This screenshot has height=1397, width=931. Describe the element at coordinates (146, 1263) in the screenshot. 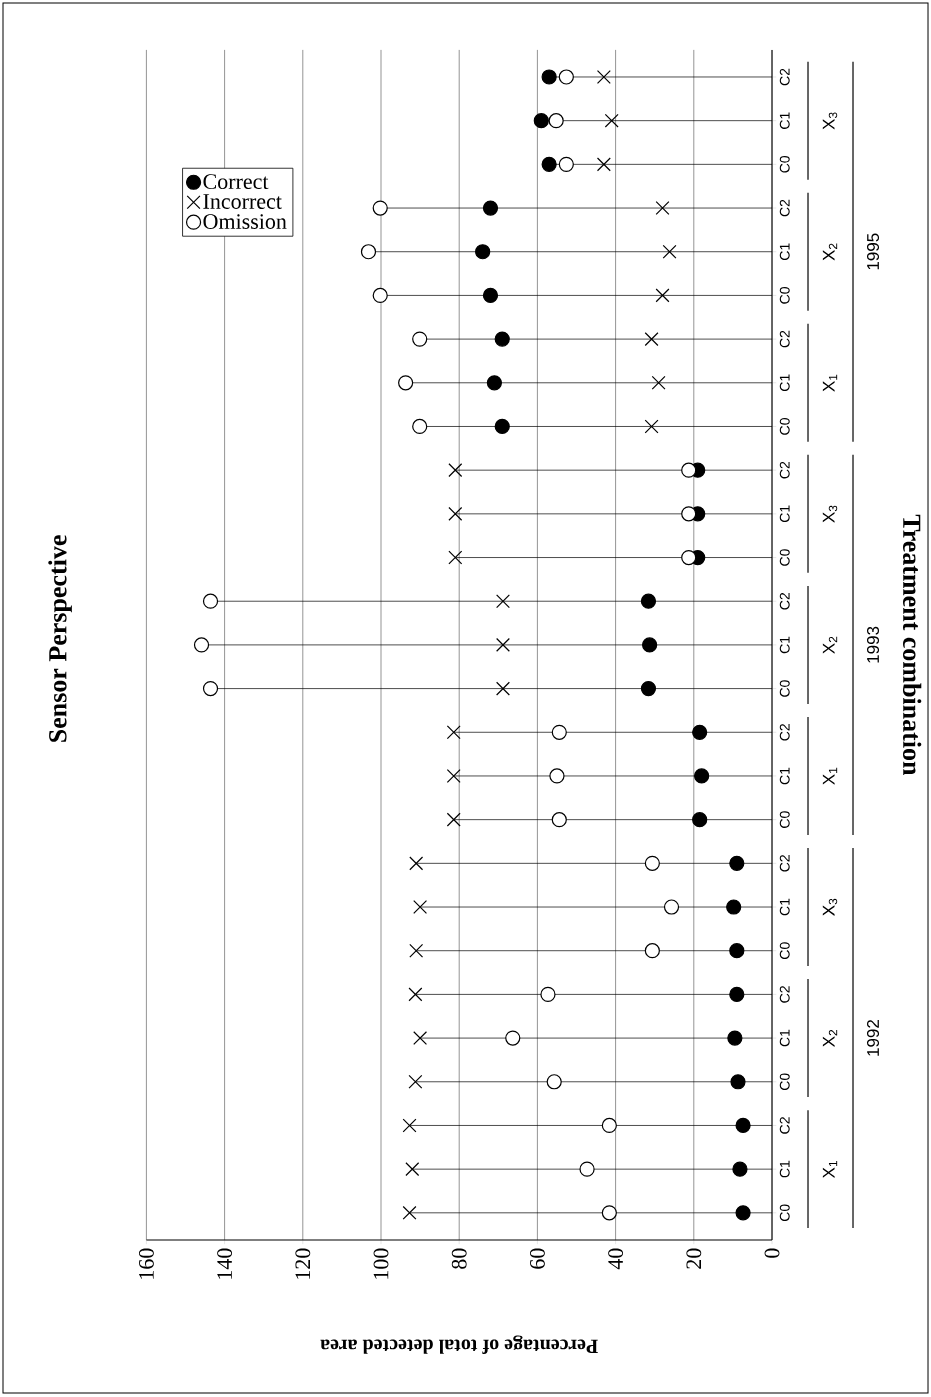

I see `x-tick-label: 160` at that location.